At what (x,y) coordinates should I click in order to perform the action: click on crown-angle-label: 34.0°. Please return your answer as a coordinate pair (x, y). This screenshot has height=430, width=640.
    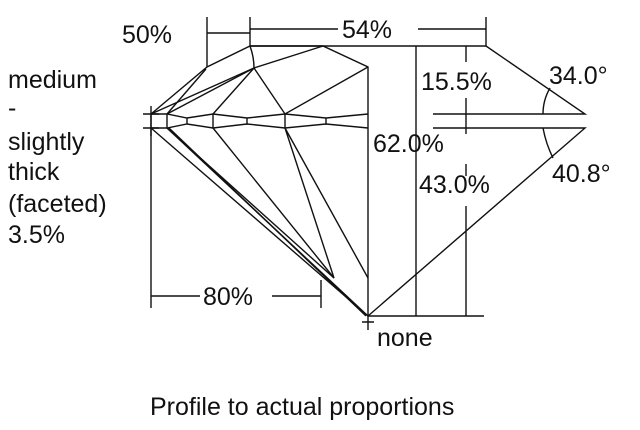
    Looking at the image, I should click on (578, 76).